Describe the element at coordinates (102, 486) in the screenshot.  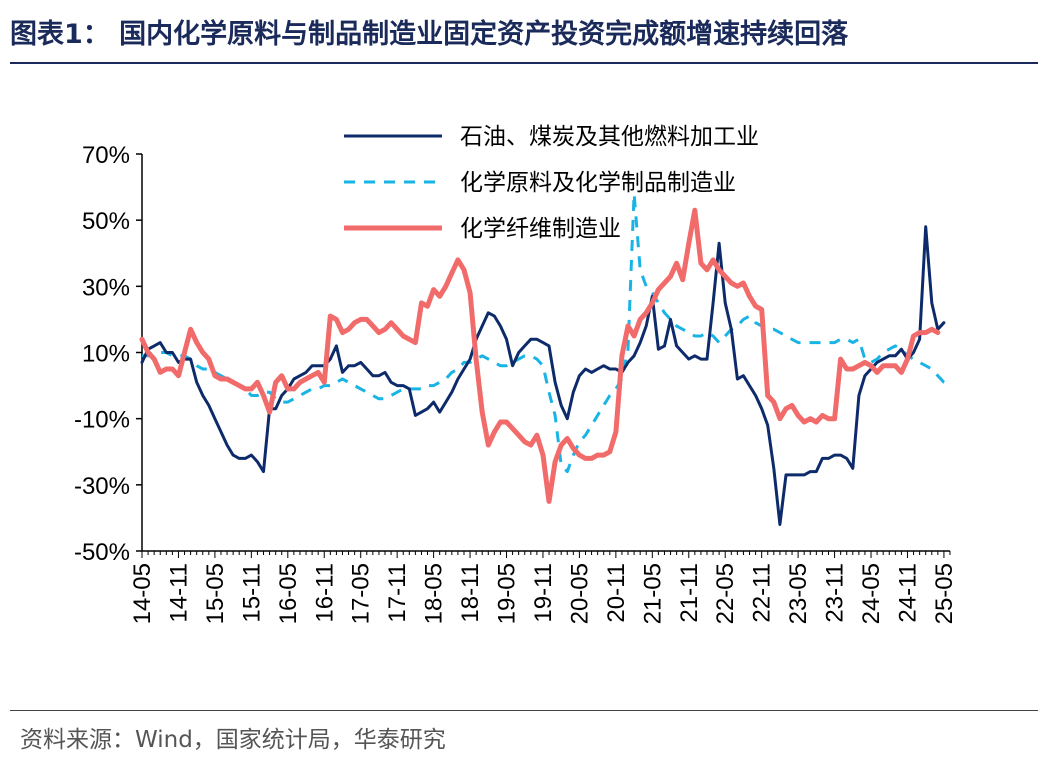
I see `y-tick-label: -30%` at that location.